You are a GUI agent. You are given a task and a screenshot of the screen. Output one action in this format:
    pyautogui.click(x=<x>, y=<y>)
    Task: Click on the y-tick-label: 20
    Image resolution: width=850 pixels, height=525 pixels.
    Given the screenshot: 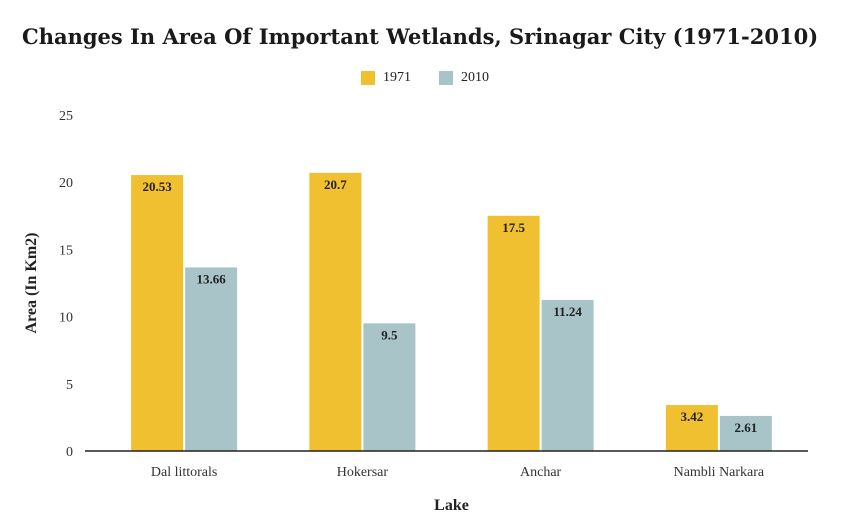 What is the action you would take?
    pyautogui.click(x=66, y=183)
    